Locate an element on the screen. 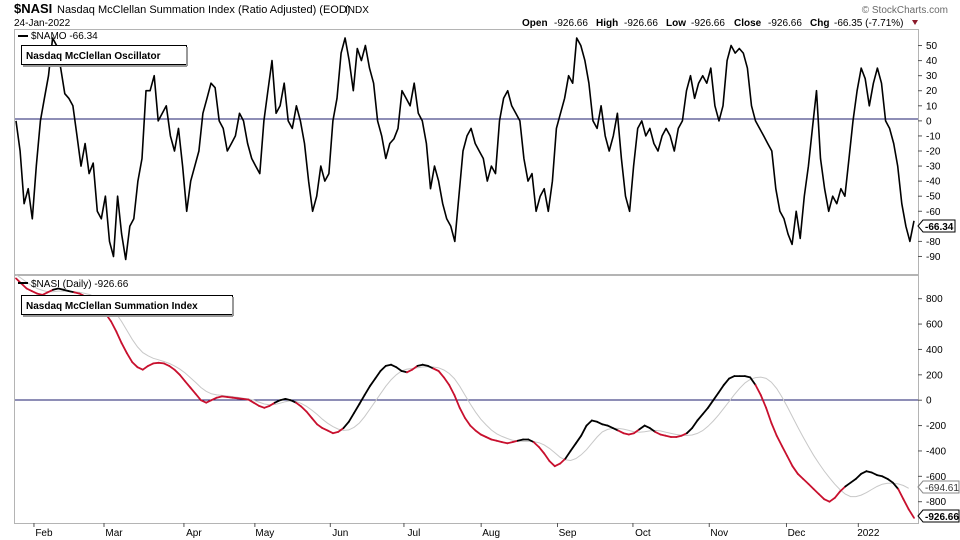 This screenshot has width=960, height=540. oscillator-label: Nasdaq McClellan Oscillator is located at coordinates (93, 56).